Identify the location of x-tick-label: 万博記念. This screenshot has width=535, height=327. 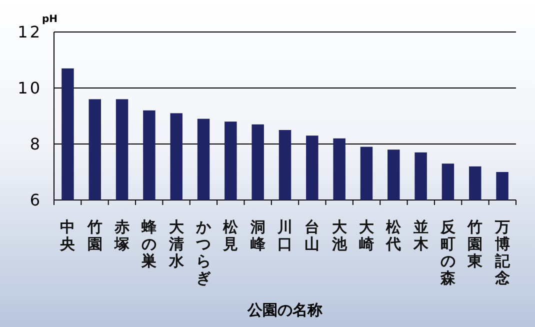
(502, 252).